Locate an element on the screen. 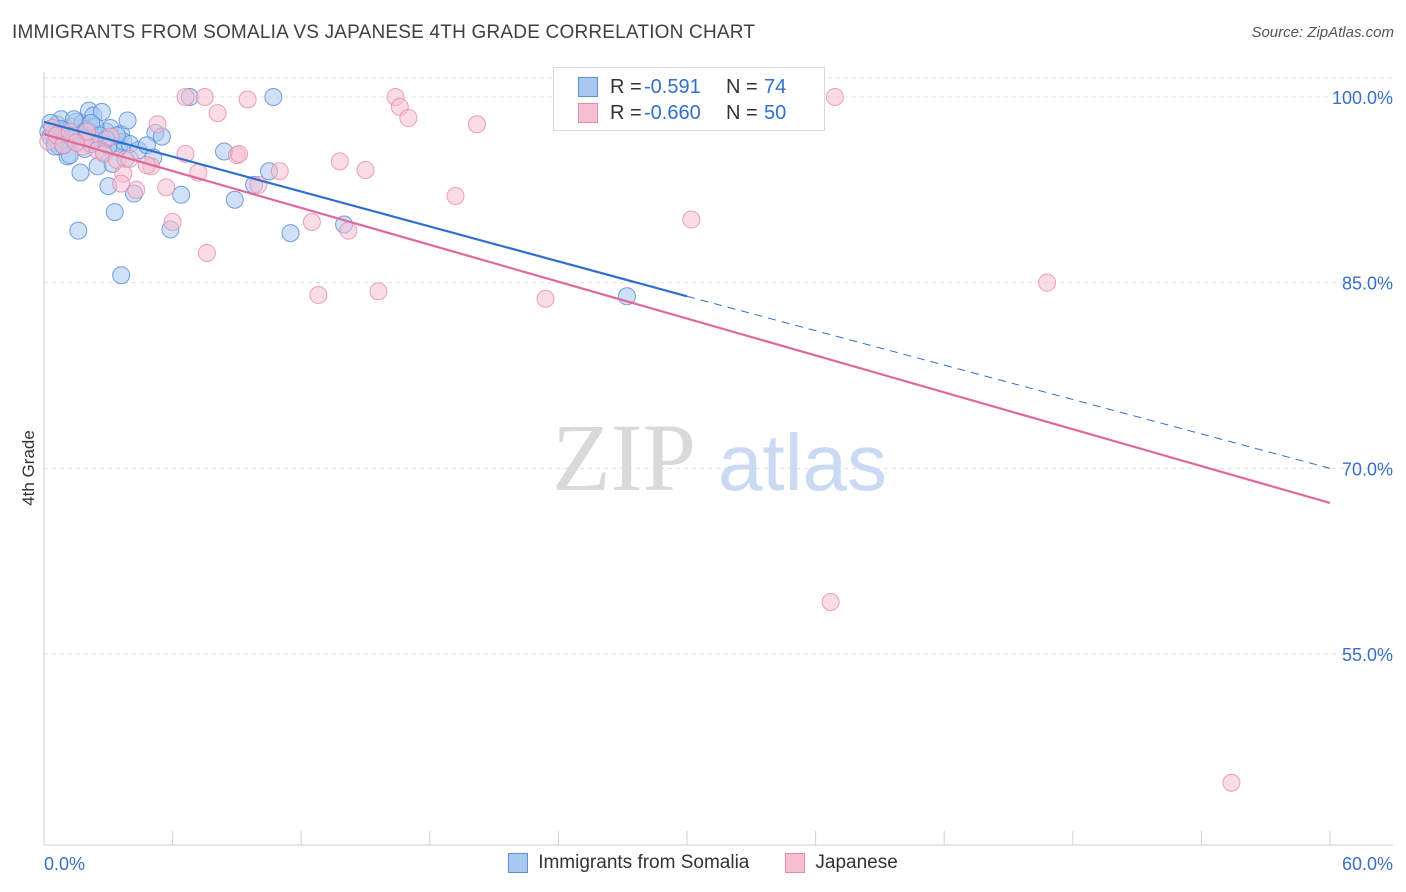 The height and width of the screenshot is (892, 1406). legend-label: Japanese is located at coordinates (856, 862).